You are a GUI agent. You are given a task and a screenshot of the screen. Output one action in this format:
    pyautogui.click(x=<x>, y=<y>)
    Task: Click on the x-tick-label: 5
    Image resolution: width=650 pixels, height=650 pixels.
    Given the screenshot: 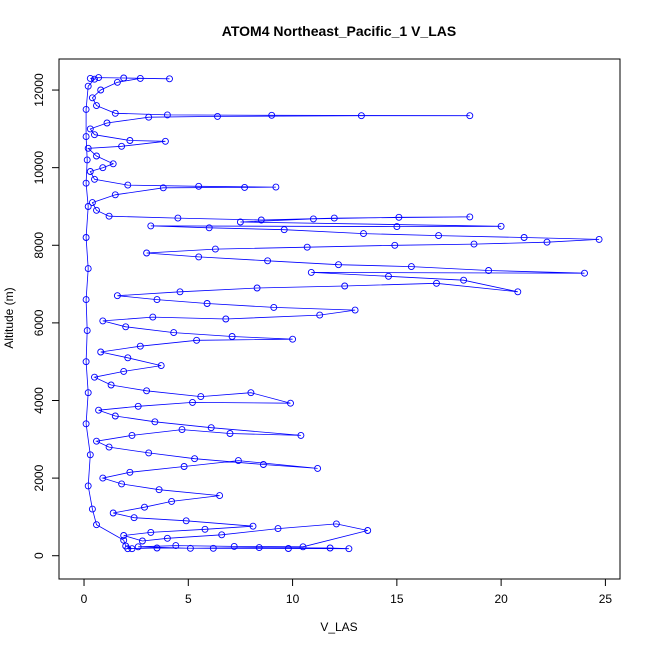 What is the action you would take?
    pyautogui.click(x=188, y=599)
    